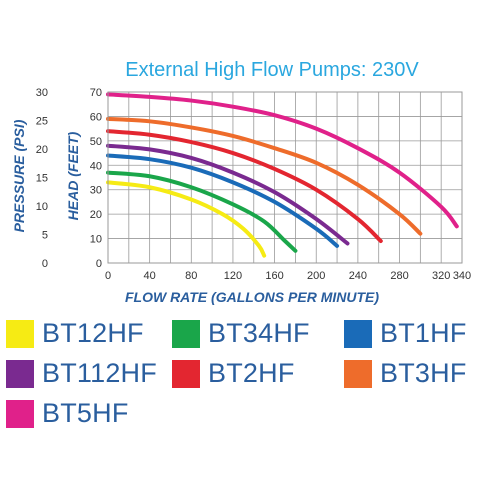  What do you see at coordinates (96, 240) in the screenshot?
I see `y-tick-label: 10` at bounding box center [96, 240].